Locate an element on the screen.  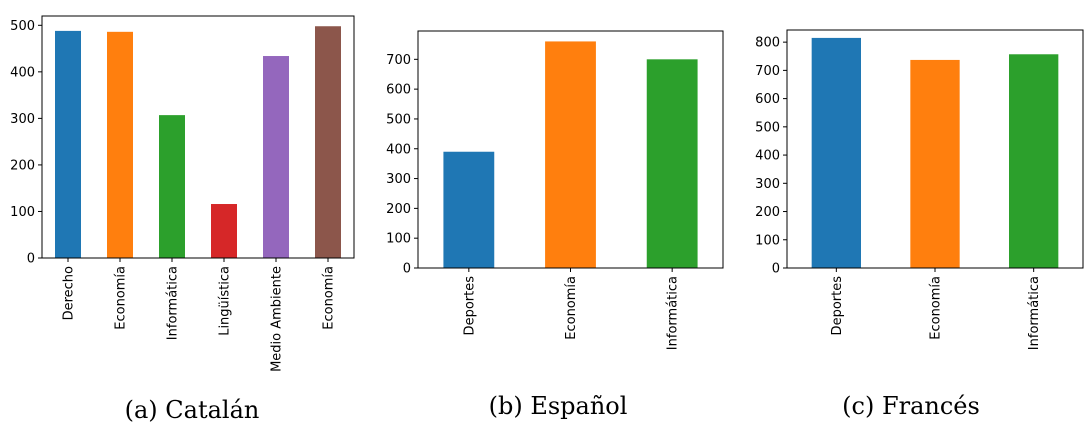
caption-frances: (c) Francés is located at coordinates (911, 406).